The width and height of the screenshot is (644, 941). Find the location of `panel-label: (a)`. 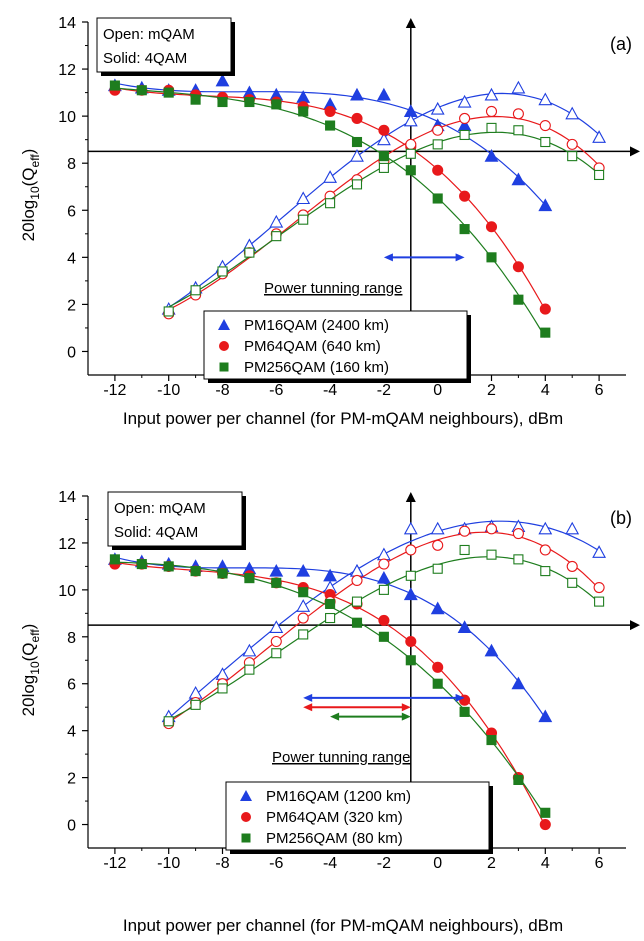

panel-label: (a) is located at coordinates (621, 44).